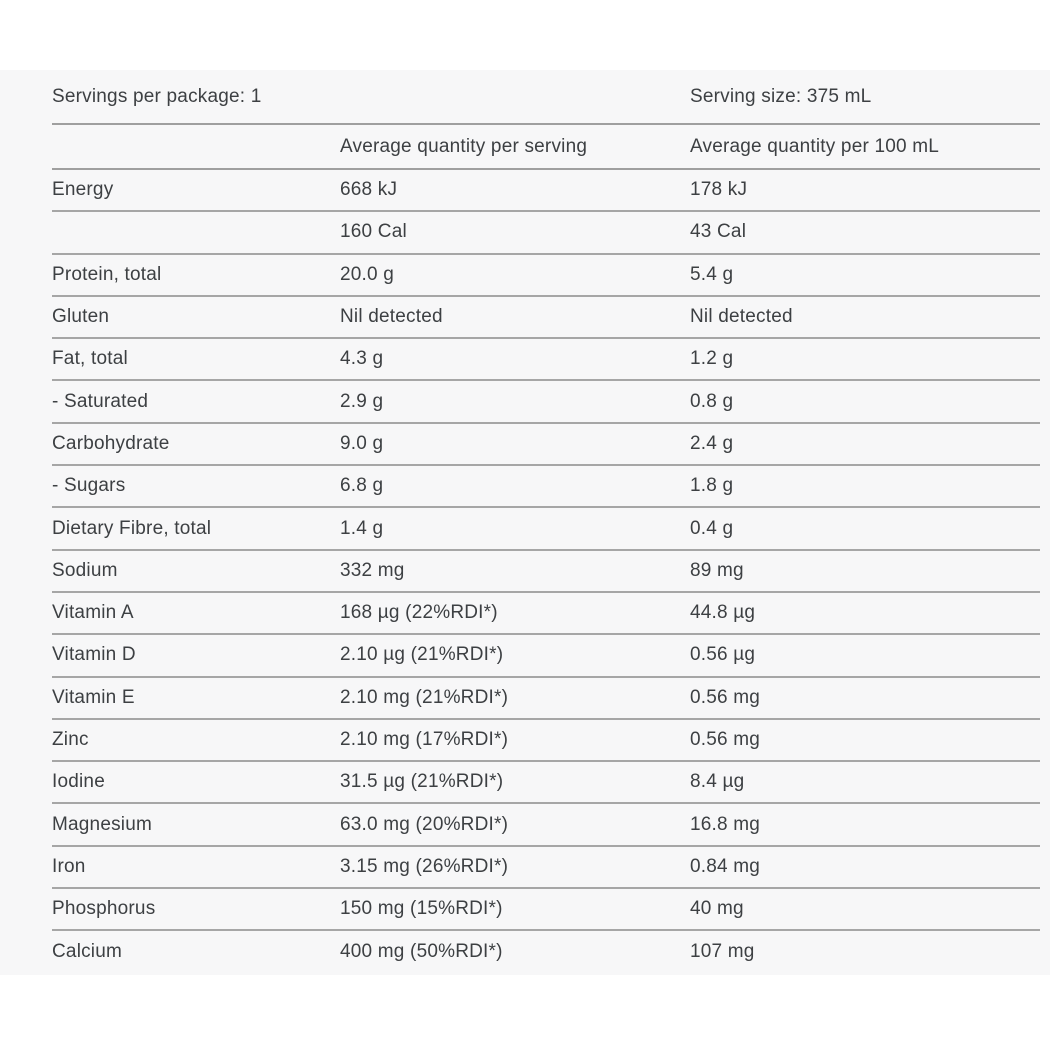  I want to click on table-row: - Sugars 6.8 g 1.8 g, so click(546, 487).